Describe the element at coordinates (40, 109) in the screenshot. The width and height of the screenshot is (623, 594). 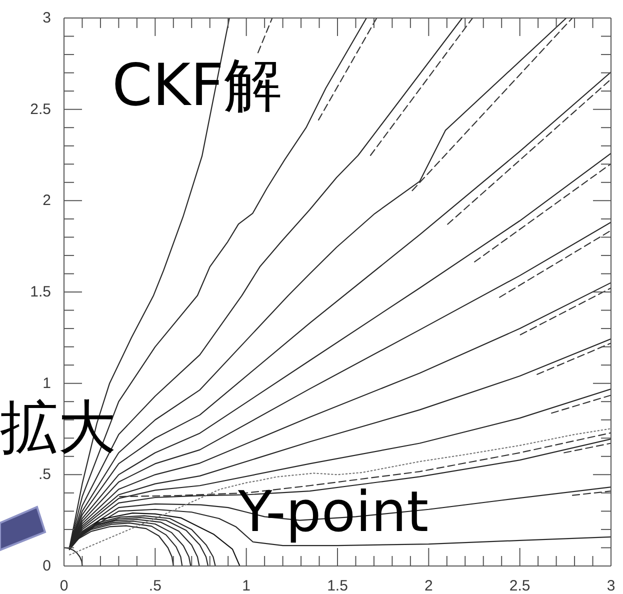
I see `y-tick-label: 2.5` at that location.